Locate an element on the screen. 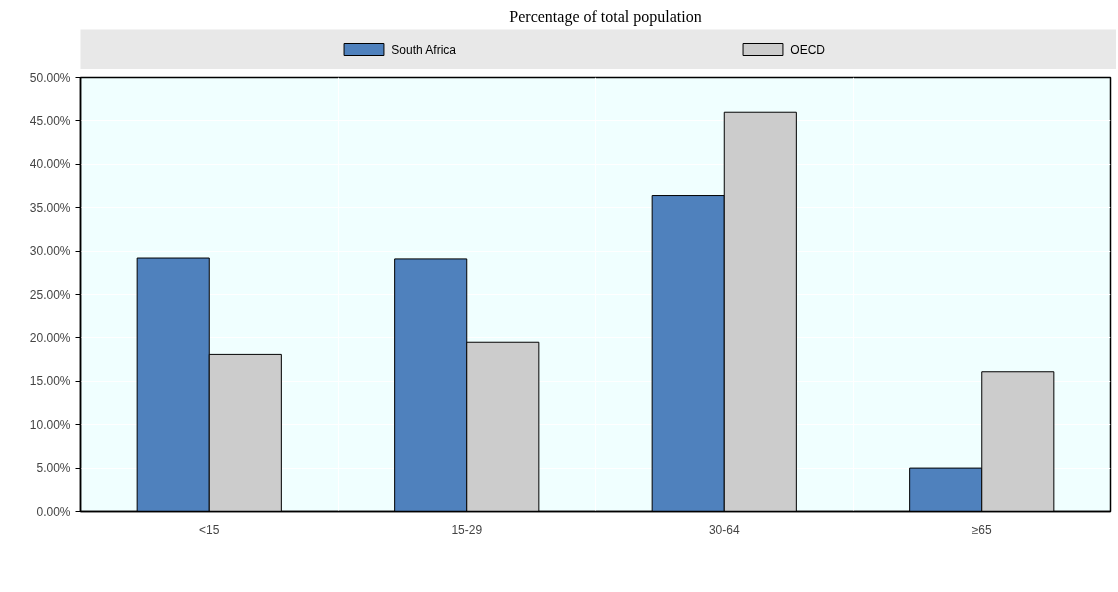 Image resolution: width=1118 pixels, height=592 pixels. y-tick-label: 15.00% is located at coordinates (50, 381).